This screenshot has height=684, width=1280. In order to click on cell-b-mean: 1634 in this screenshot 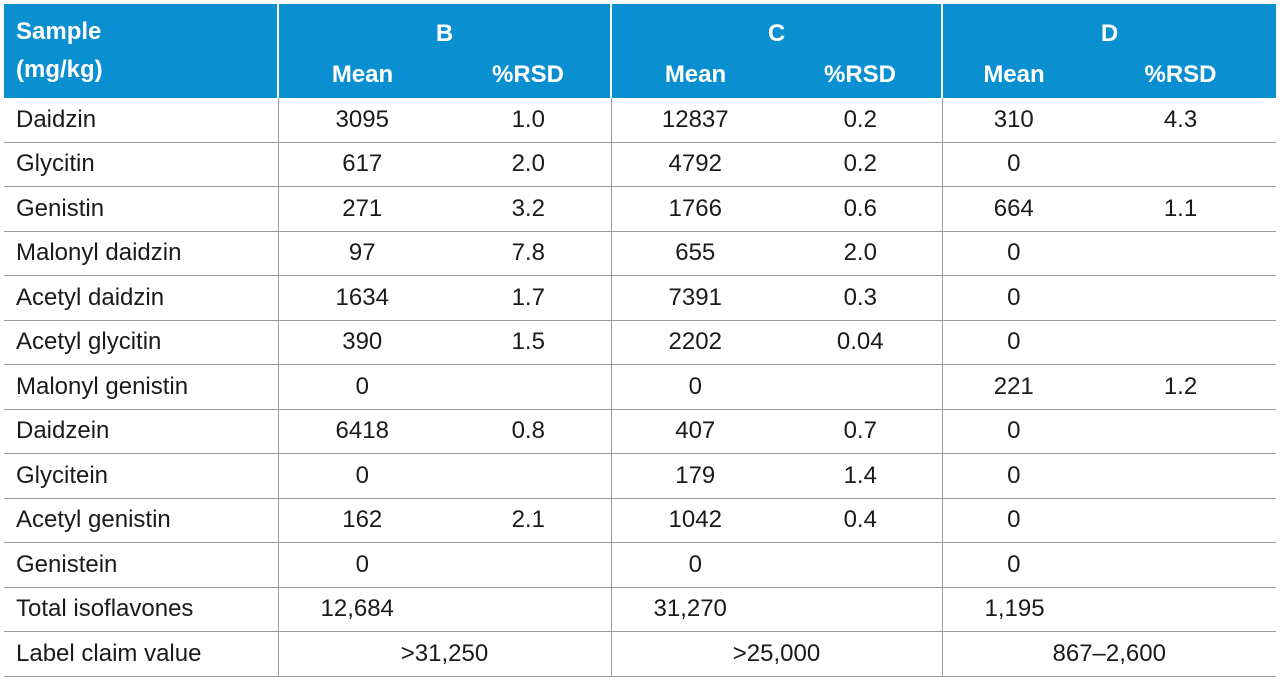, I will do `click(362, 298)`.